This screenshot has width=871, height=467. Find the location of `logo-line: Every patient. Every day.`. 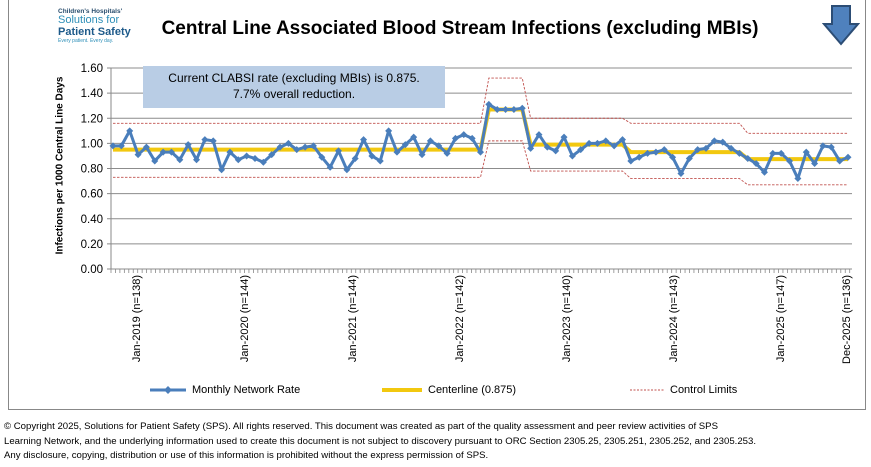

logo-line: Every patient. Every day. is located at coordinates (86, 41).